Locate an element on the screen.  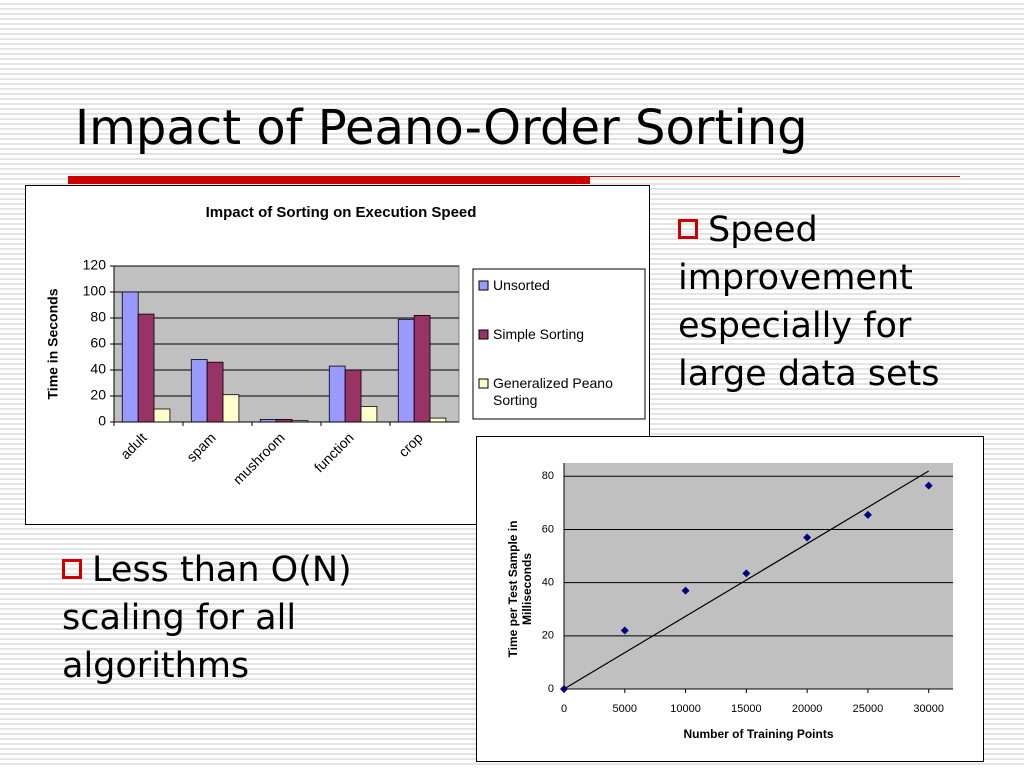
legend-label: Unsorted is located at coordinates (521, 285).